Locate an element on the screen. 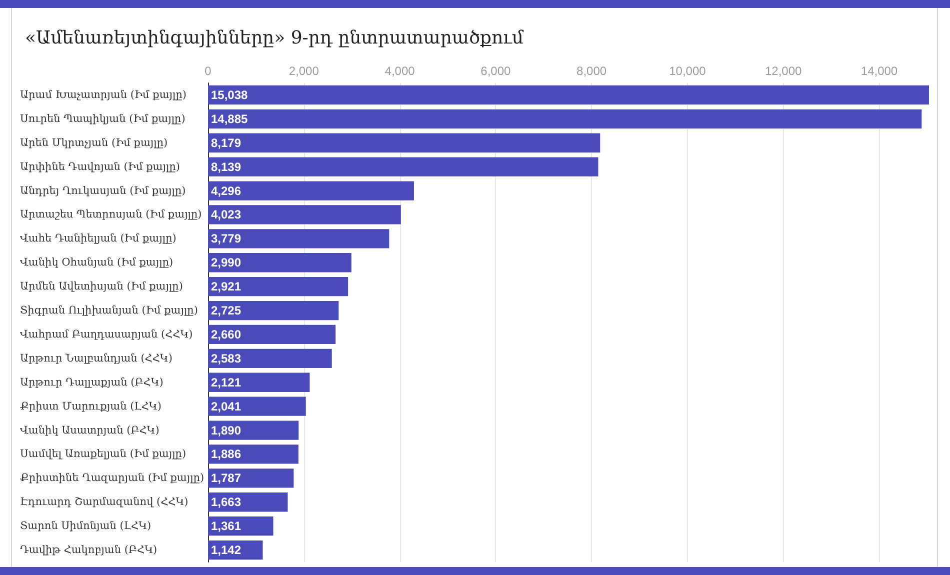 This screenshot has width=950, height=575. y-tick-label: Քրիստինե Ղազարյան (Իմ քայլը) is located at coordinates (112, 478).